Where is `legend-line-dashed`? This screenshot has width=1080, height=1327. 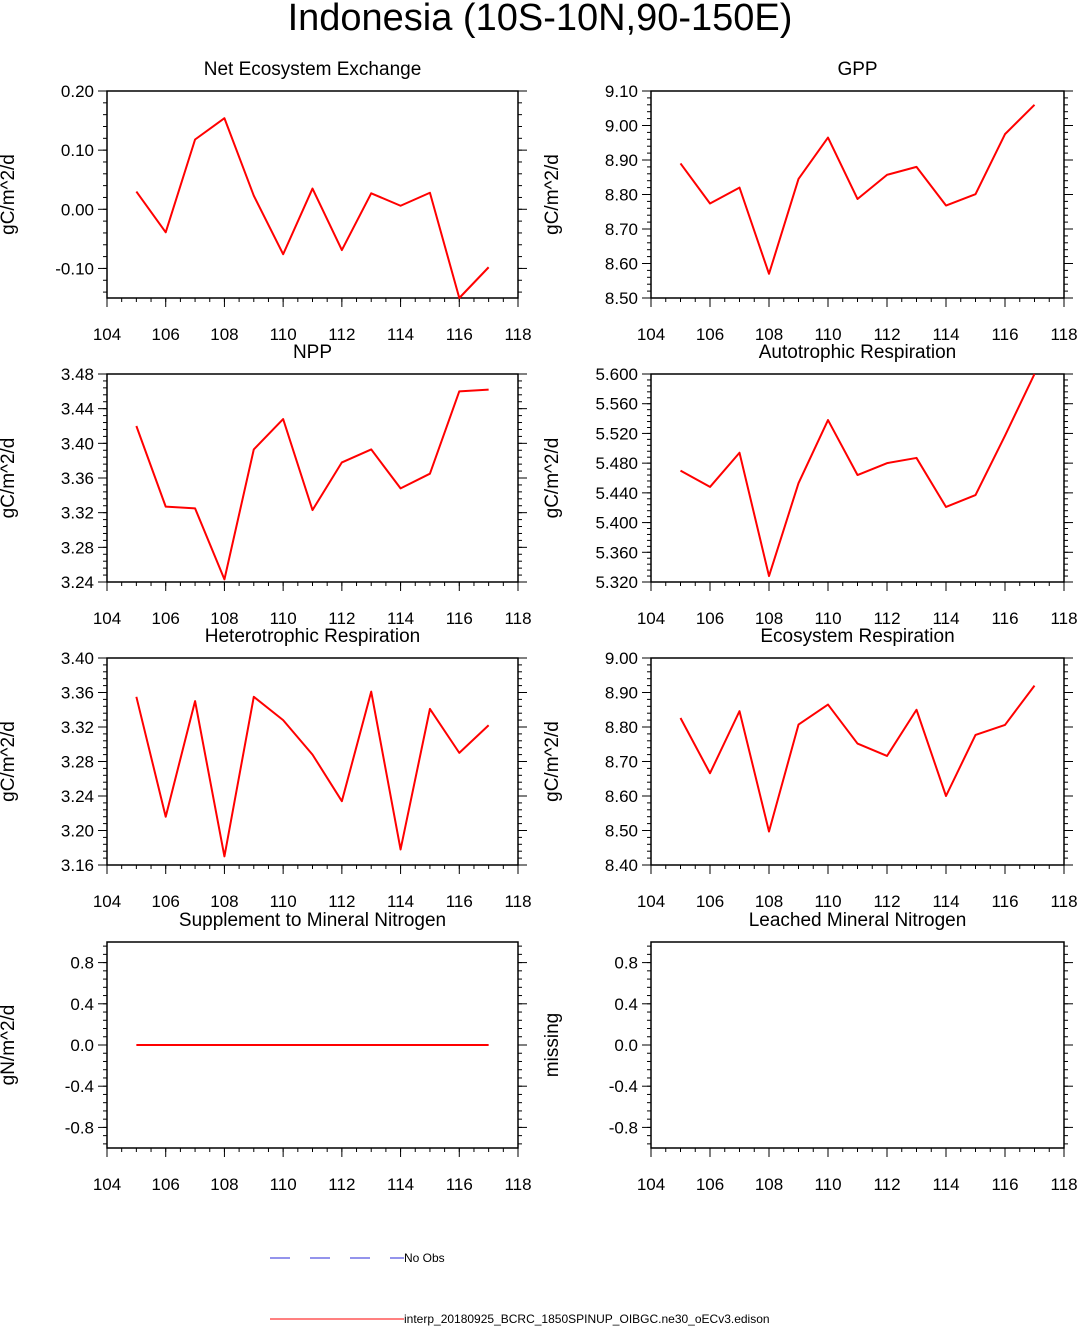
legend-line-dashed is located at coordinates (337, 1258).